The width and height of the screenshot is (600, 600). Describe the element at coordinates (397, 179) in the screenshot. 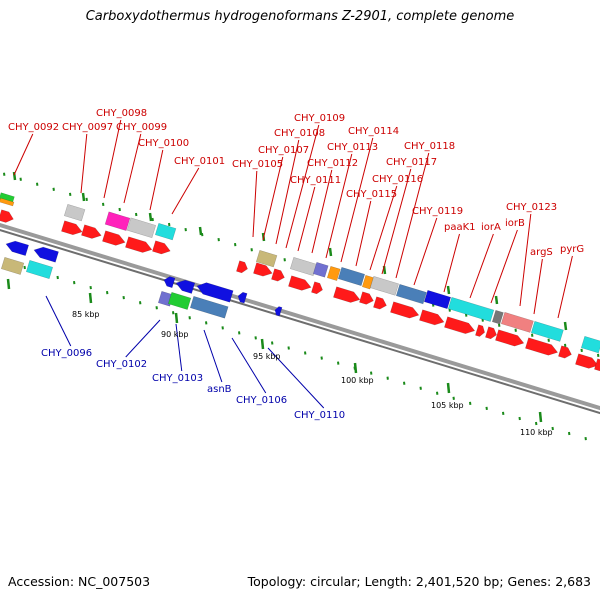

I see `gene-label-plus: CHY_0116` at that location.